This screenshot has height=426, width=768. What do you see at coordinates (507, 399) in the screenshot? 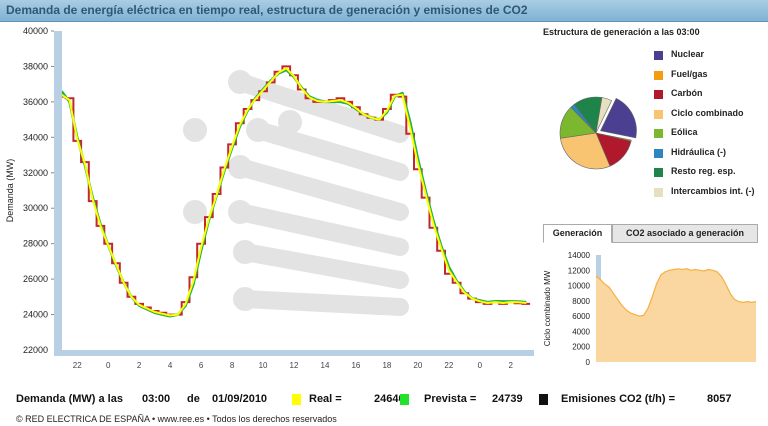
I see `prevista-value: 24739` at bounding box center [507, 399].